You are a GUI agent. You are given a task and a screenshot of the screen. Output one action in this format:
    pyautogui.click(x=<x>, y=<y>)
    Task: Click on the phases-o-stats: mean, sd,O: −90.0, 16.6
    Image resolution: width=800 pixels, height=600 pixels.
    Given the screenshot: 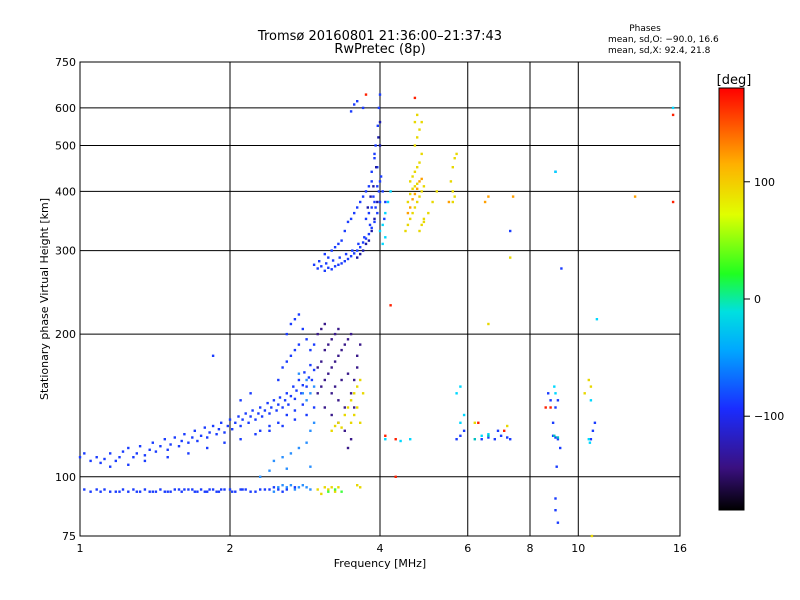 What is the action you would take?
    pyautogui.click(x=663, y=40)
    